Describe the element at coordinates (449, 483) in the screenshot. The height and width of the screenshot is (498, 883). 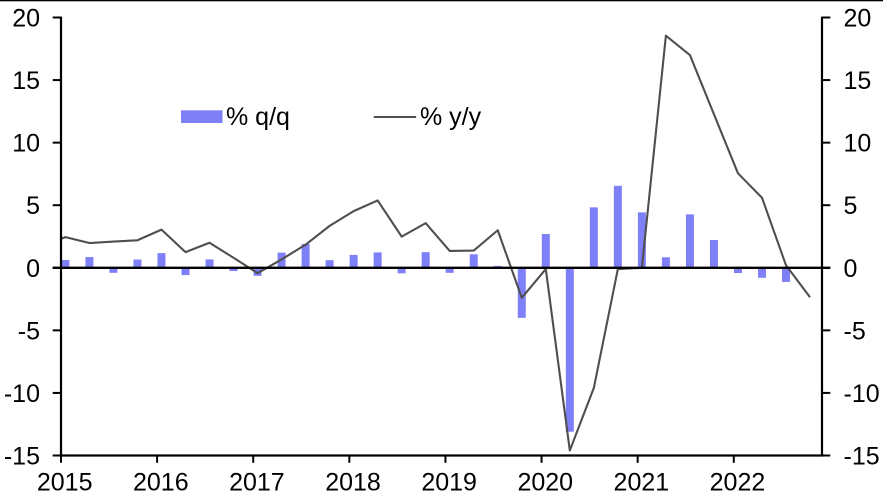
I see `svg-text: 2019` at that location.